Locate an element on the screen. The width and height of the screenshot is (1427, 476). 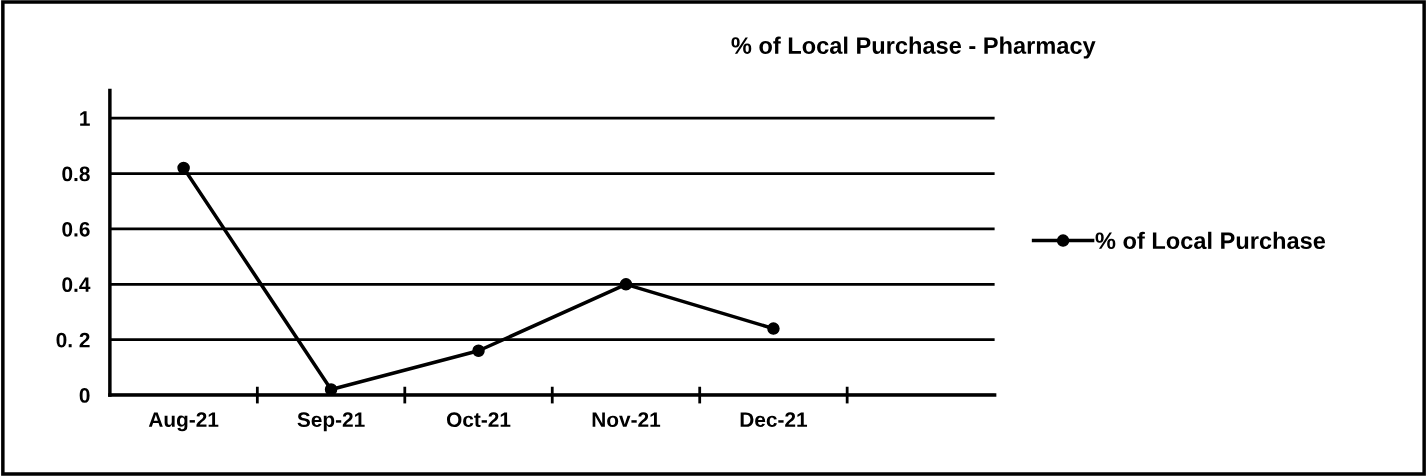
text: % of Local Purchase - Pharmacy is located at coordinates (913, 47).